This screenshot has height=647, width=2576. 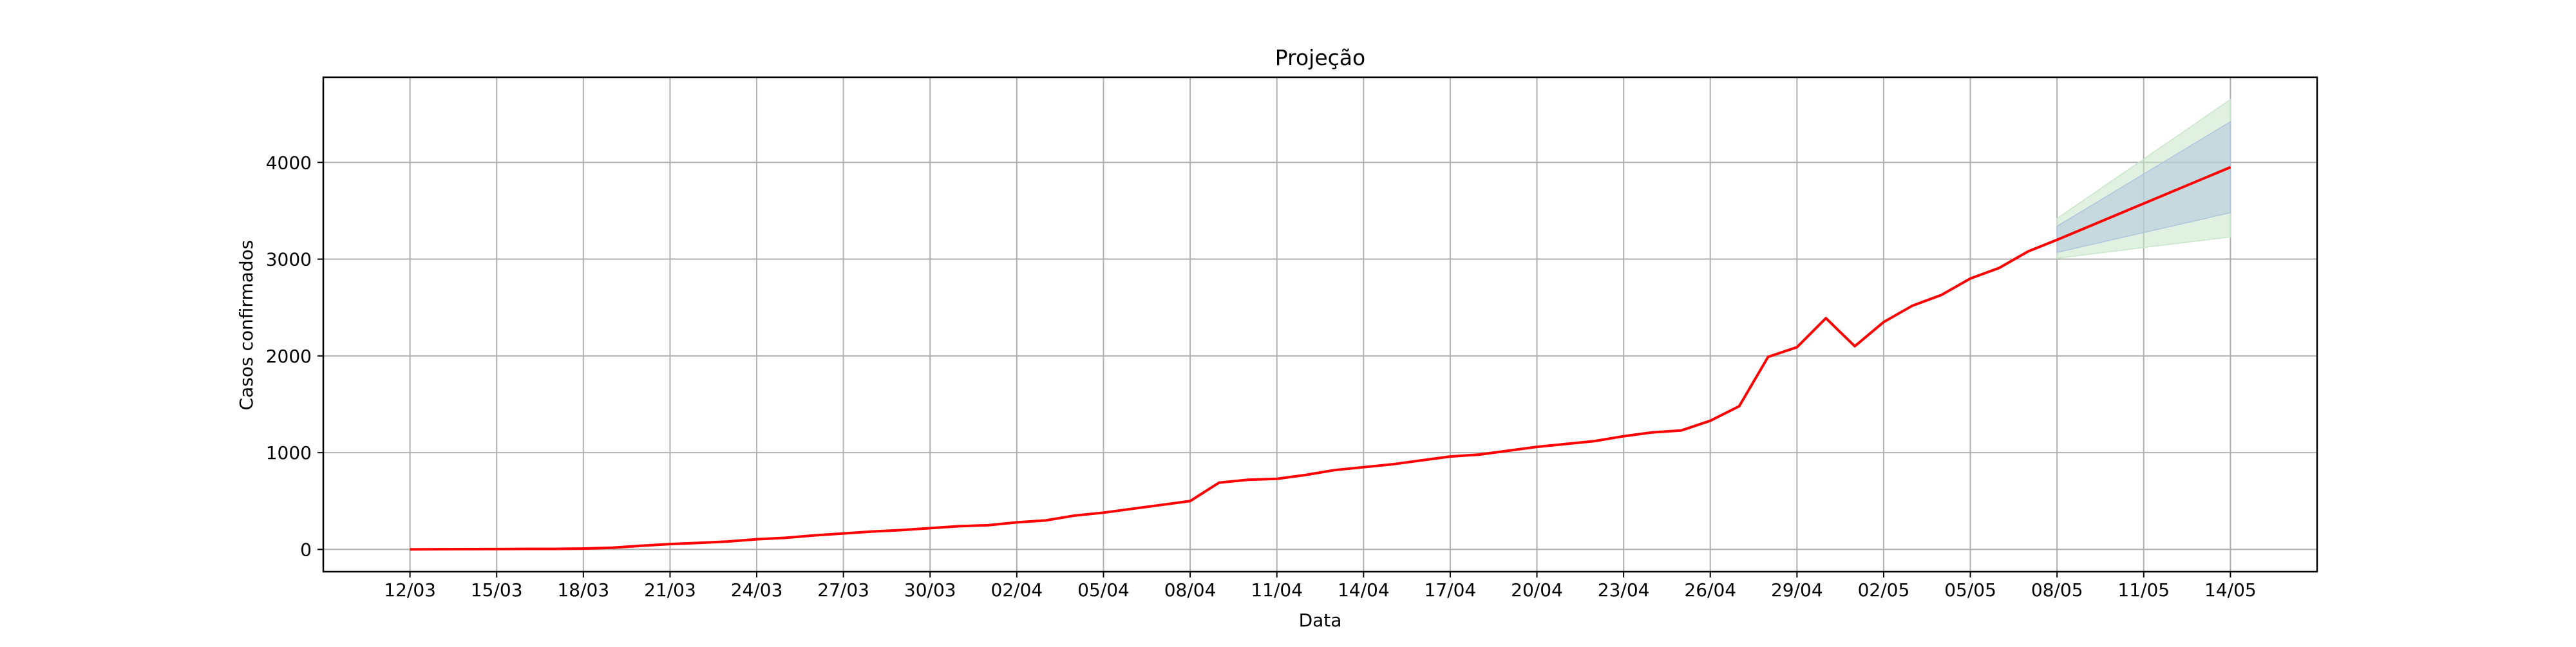 I want to click on y-tick-label: 0, so click(x=306, y=549).